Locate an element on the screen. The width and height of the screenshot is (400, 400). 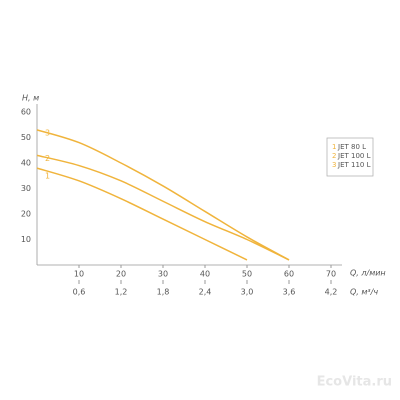
x-tick-label: 40 is located at coordinates (205, 274).